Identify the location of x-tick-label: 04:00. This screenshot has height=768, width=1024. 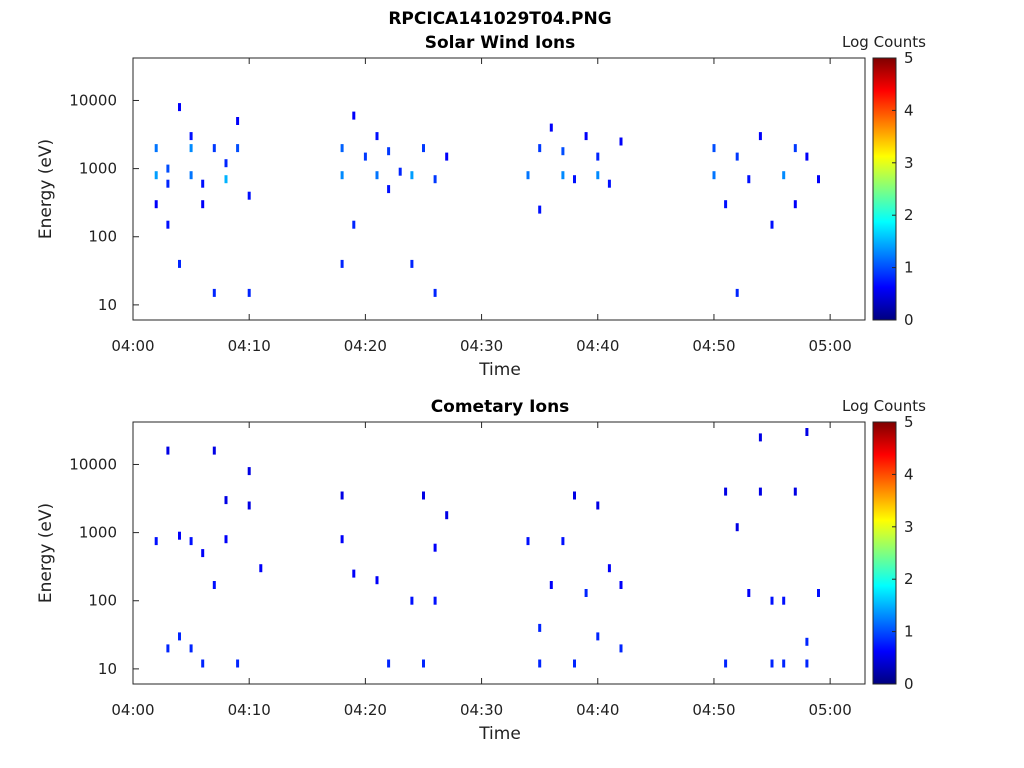
(132, 346).